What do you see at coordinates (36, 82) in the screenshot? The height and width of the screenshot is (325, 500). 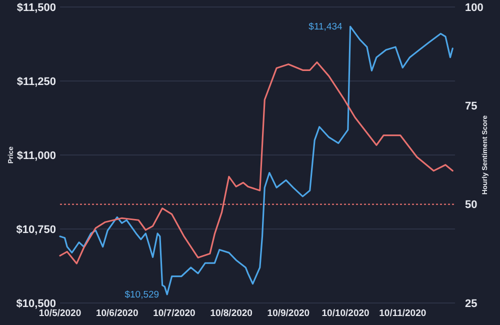 I see `y-tick-label: $11,250` at bounding box center [36, 82].